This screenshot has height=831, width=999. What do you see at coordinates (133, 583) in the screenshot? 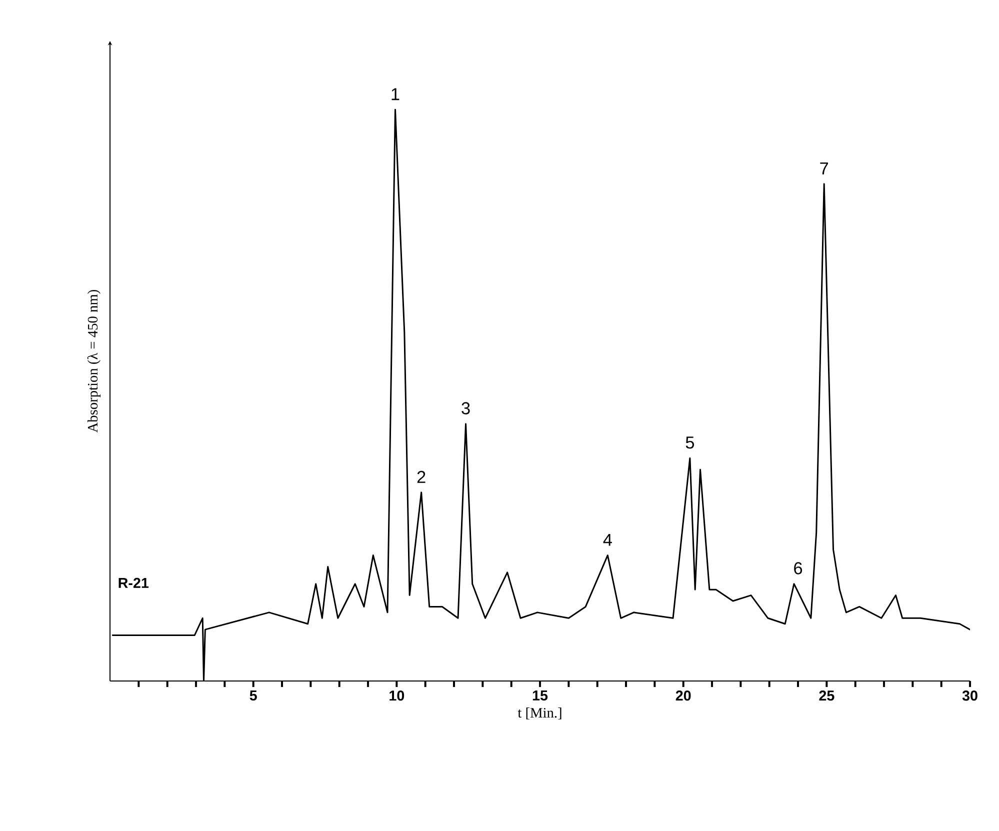
I see `annotation: R-21` at bounding box center [133, 583].